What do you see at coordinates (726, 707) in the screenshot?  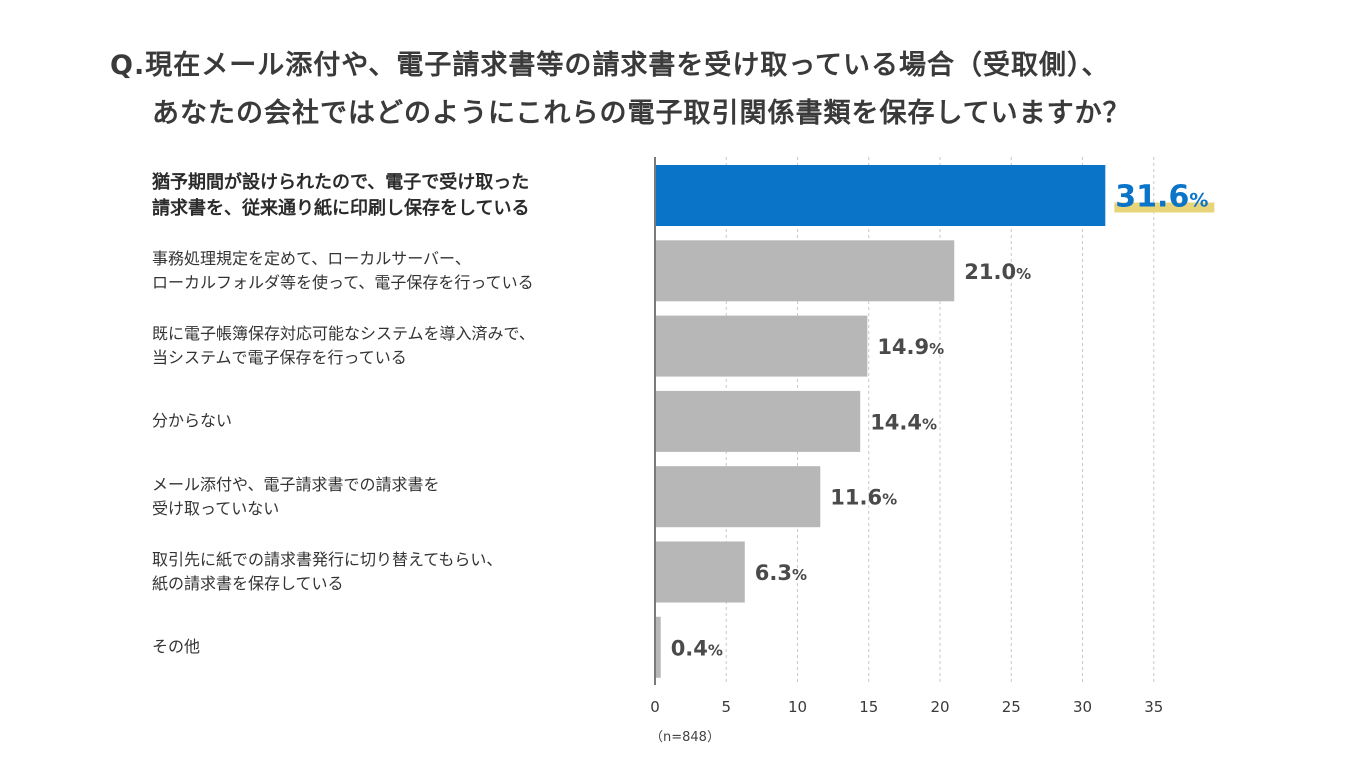 I see `x-tick-label-5: 5` at bounding box center [726, 707].